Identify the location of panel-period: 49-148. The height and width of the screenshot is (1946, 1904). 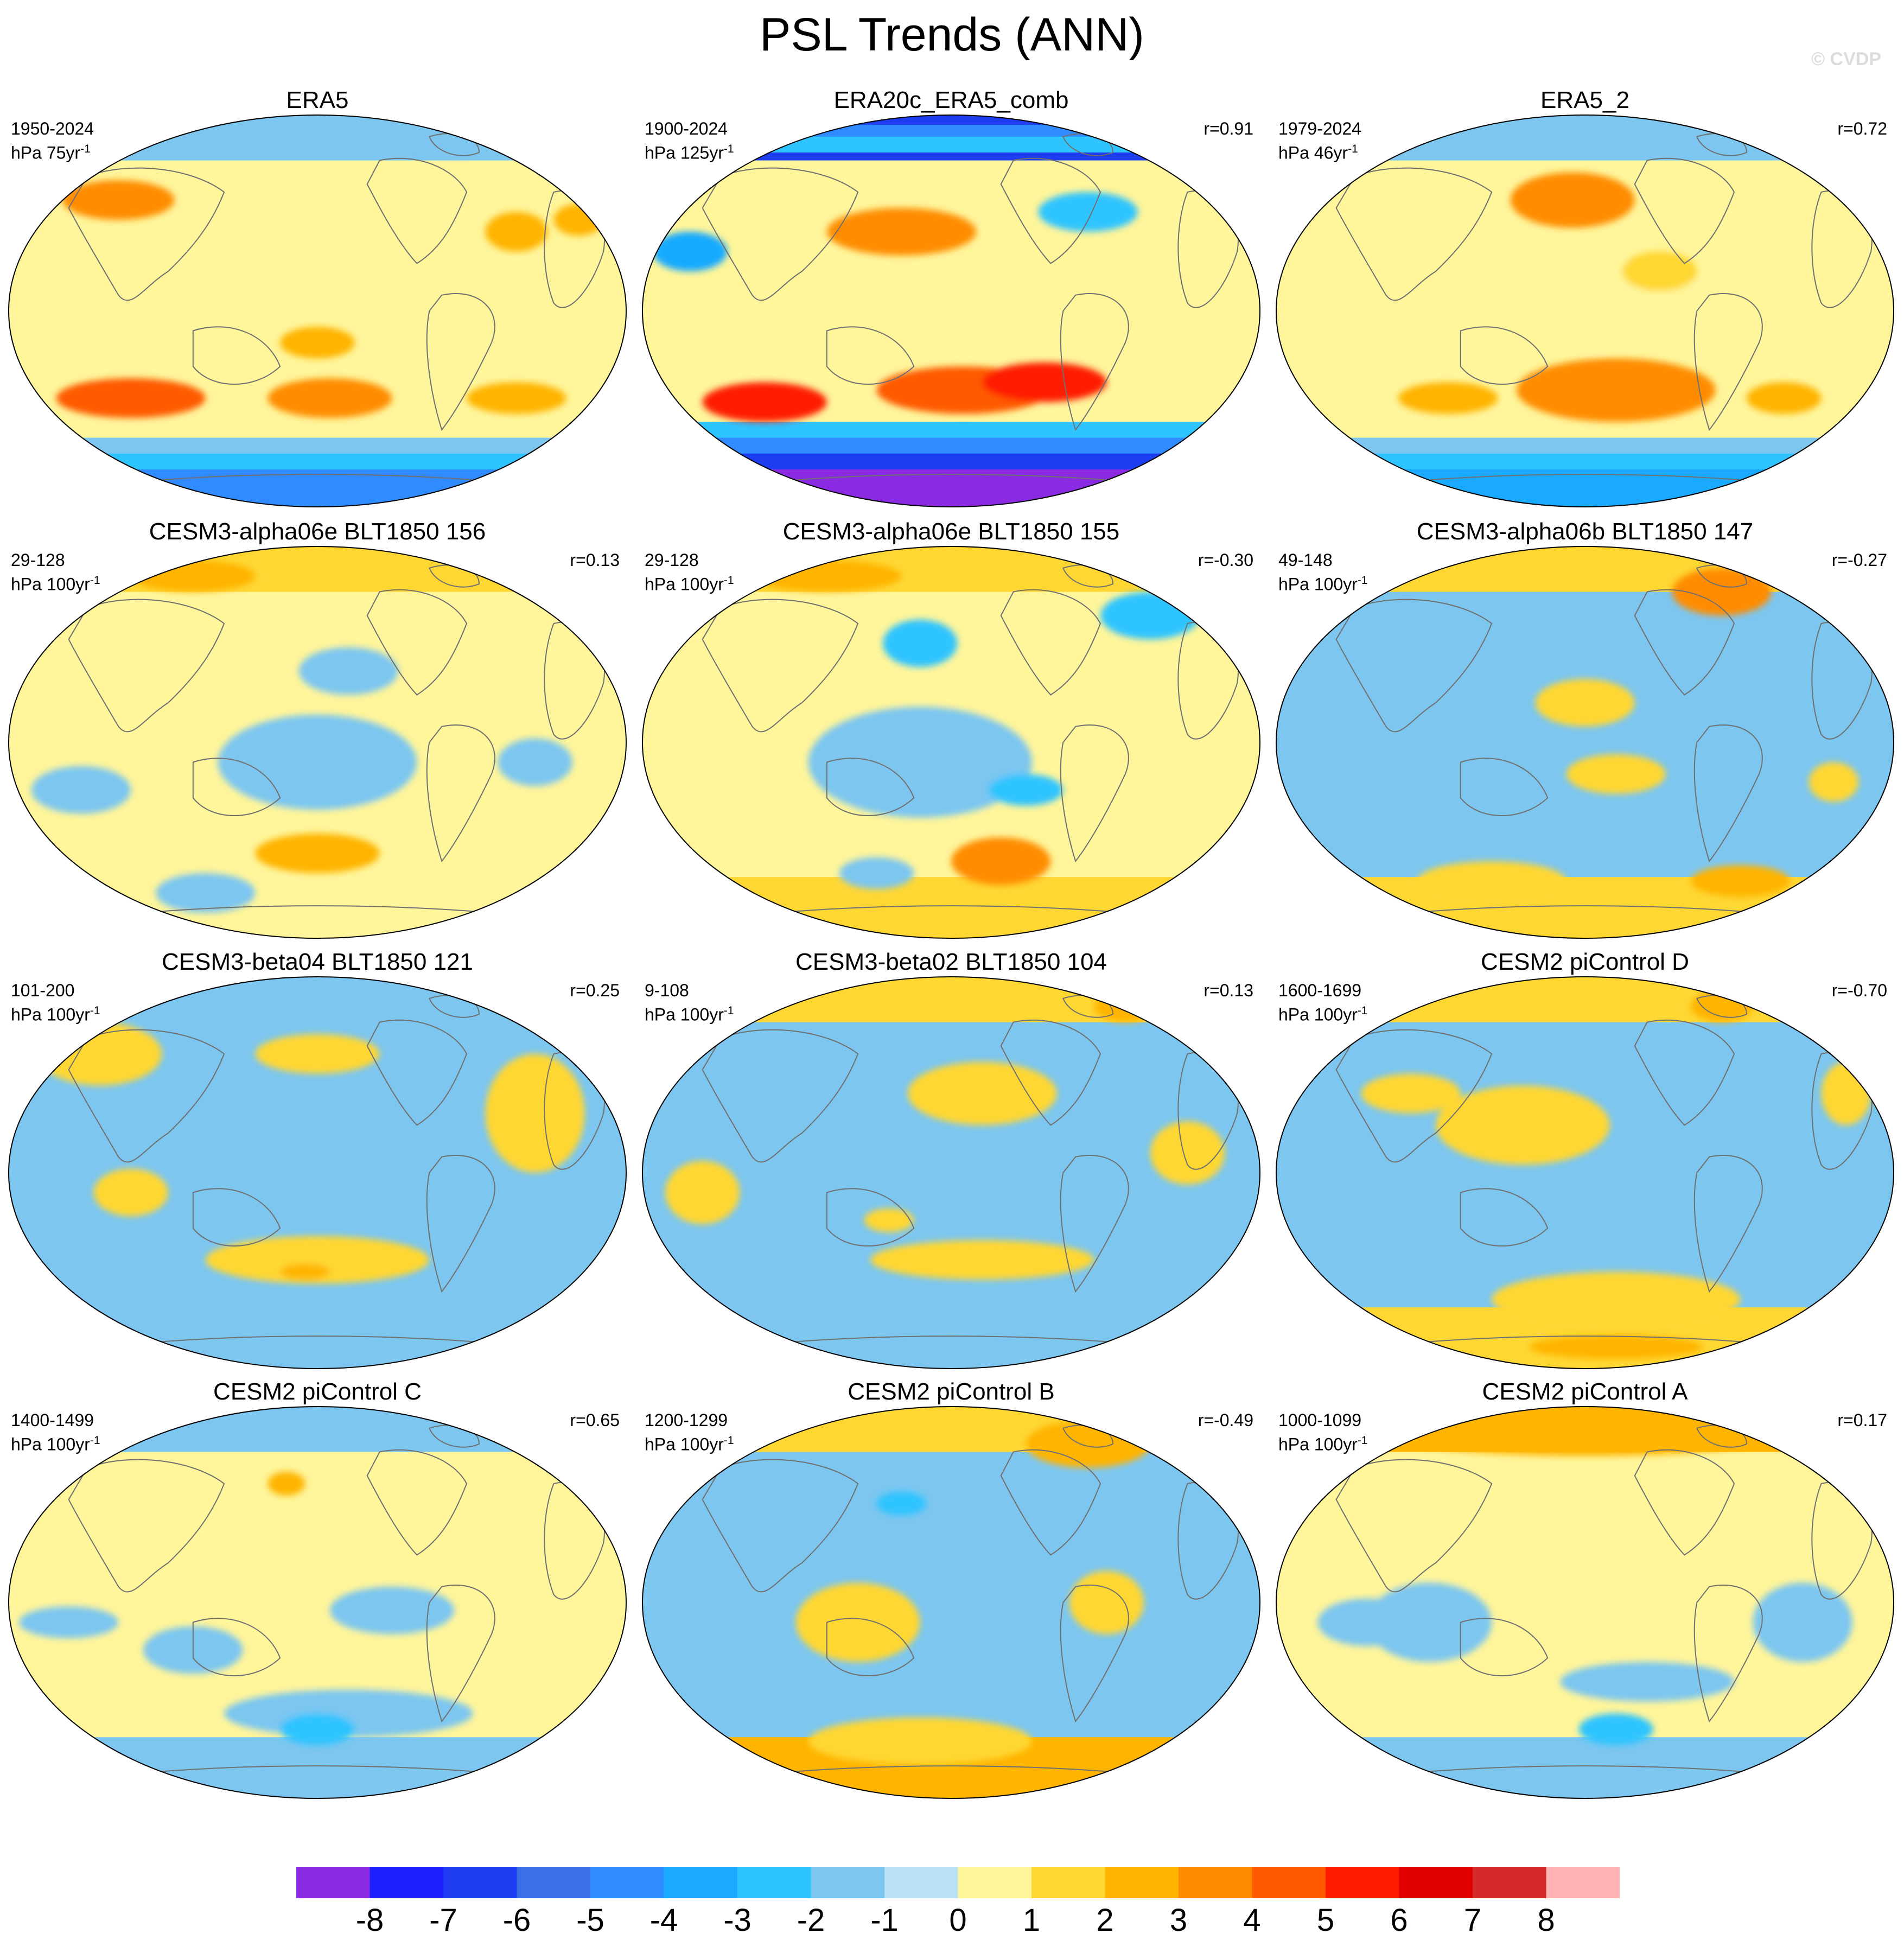
(1305, 560).